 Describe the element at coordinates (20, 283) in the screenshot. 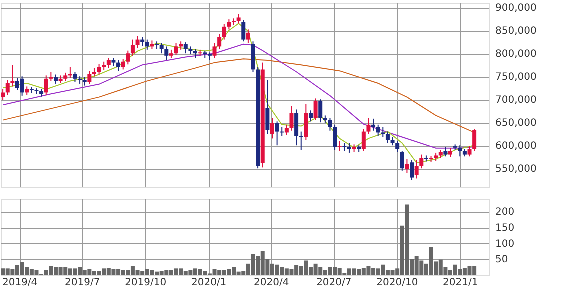

I see `x-tick-label: 2019/4` at that location.